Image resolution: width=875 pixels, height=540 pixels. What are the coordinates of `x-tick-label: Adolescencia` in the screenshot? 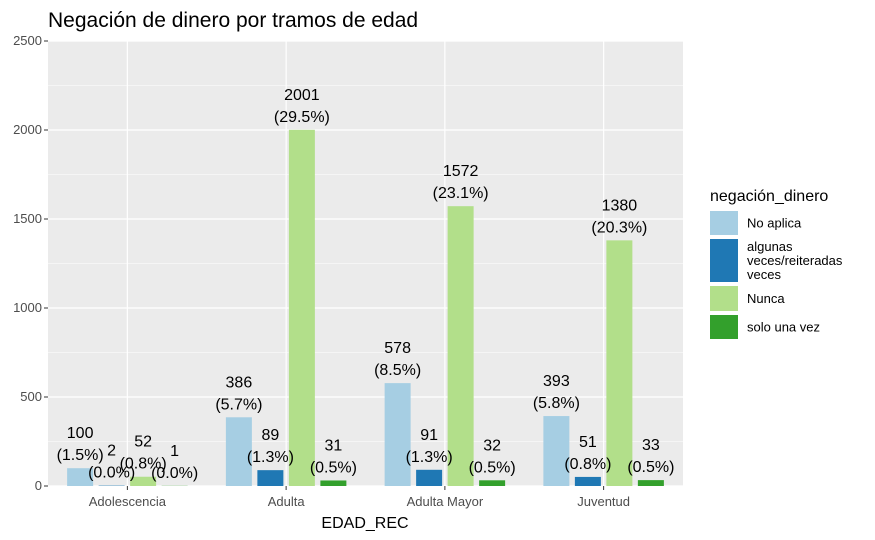 It's located at (128, 501).